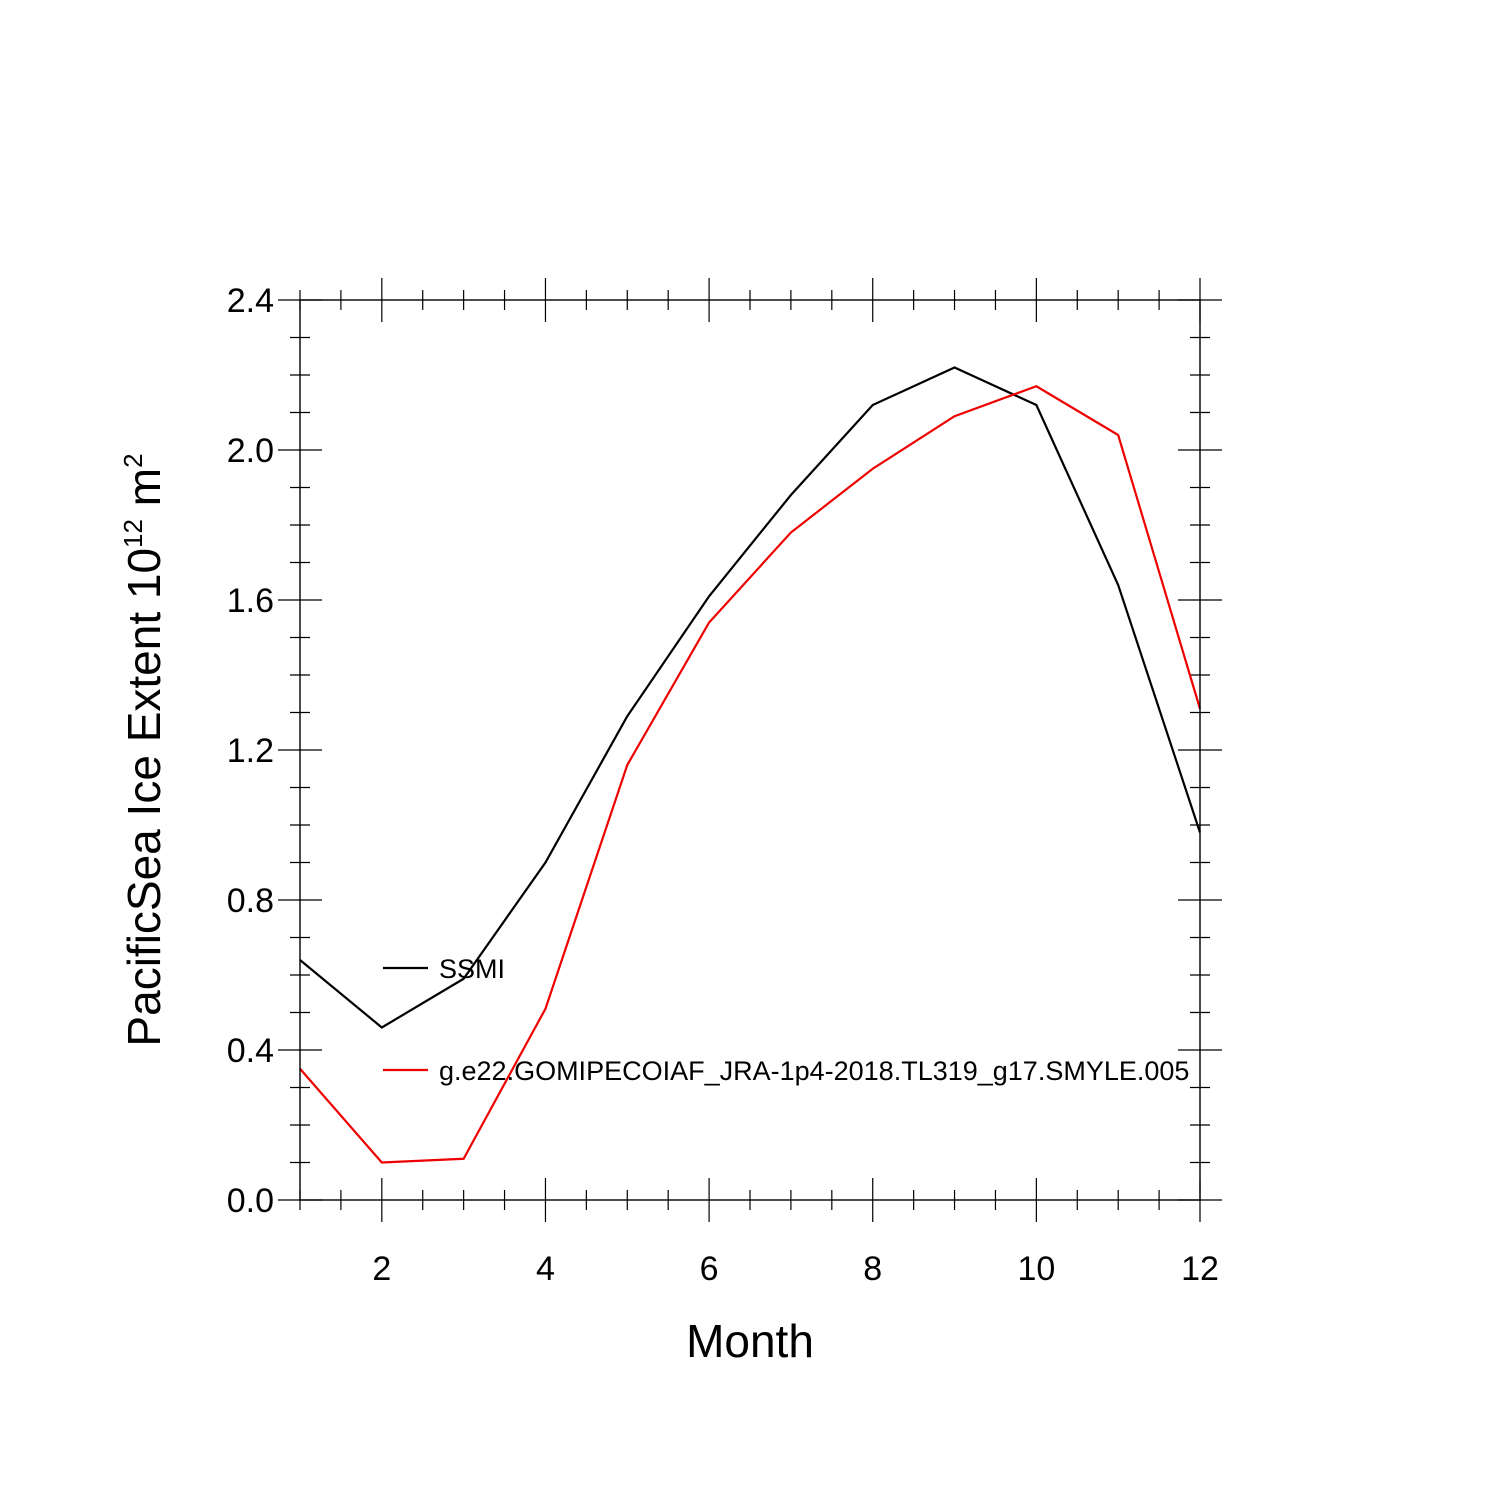  I want to click on y-tick-label: 1.6, so click(250, 601).